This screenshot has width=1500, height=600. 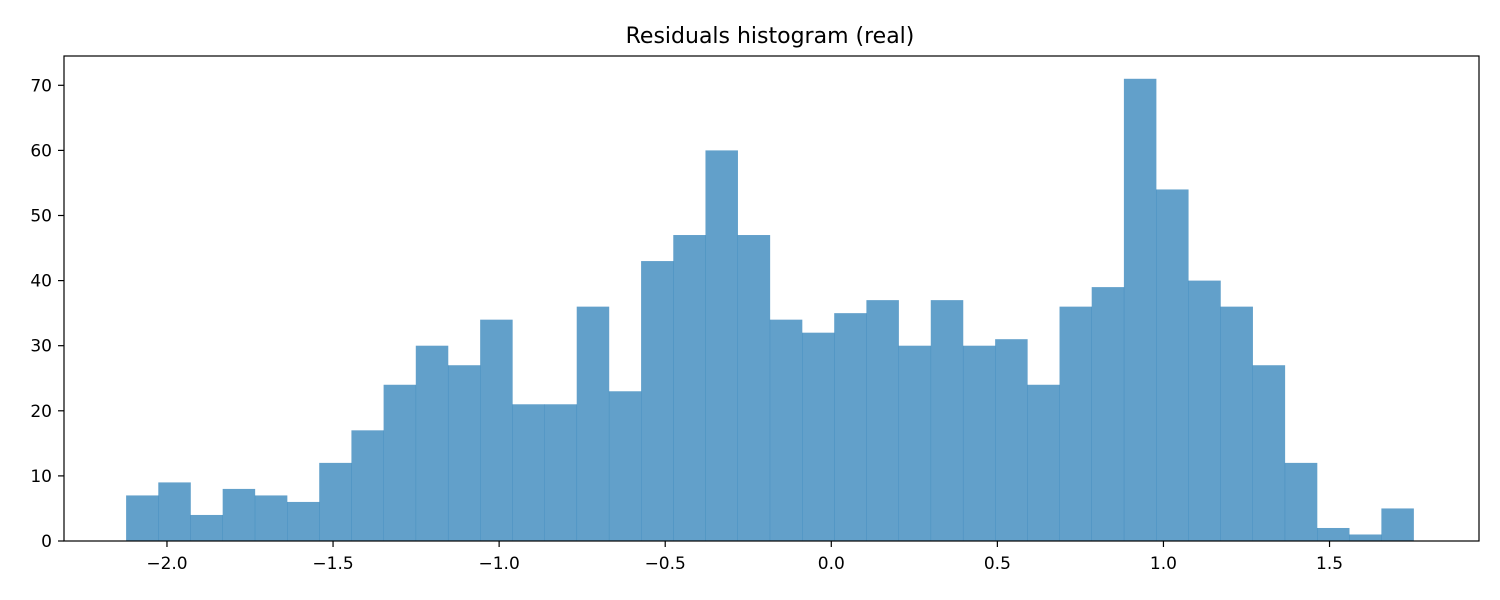 I want to click on y-tick-label: 20, so click(x=41, y=412).